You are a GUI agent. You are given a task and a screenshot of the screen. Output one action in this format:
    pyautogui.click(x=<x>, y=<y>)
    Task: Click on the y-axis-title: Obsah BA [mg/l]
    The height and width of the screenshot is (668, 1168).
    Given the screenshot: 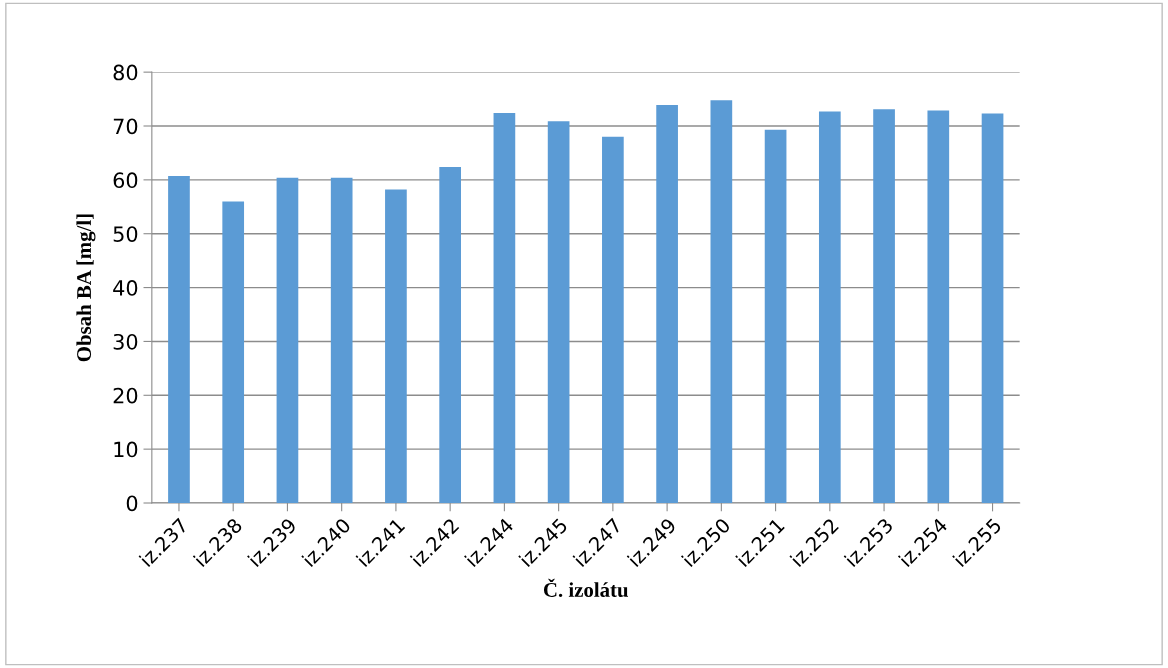 What is the action you would take?
    pyautogui.click(x=86, y=288)
    